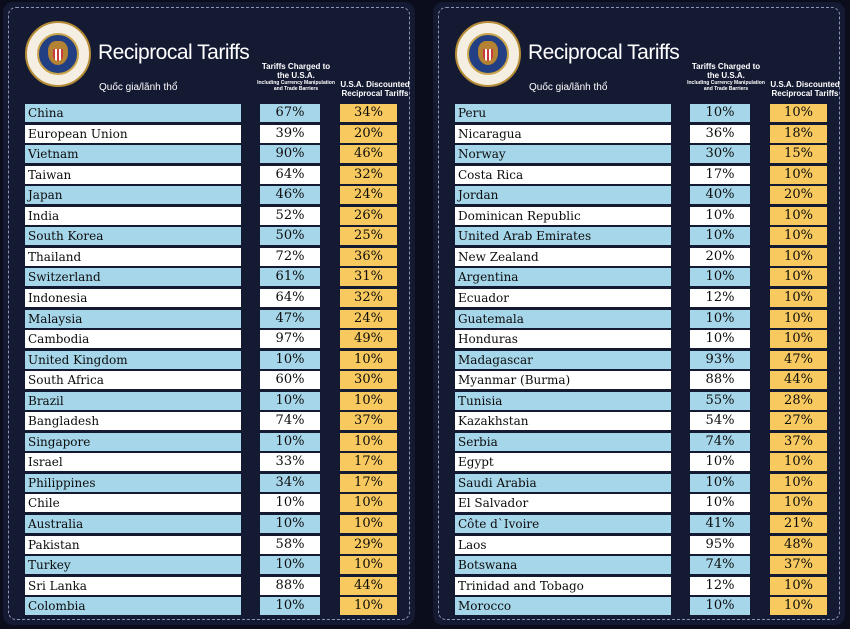 The width and height of the screenshot is (850, 629). Describe the element at coordinates (639, 441) in the screenshot. I see `table-row: Serbia 74% 37%` at that location.